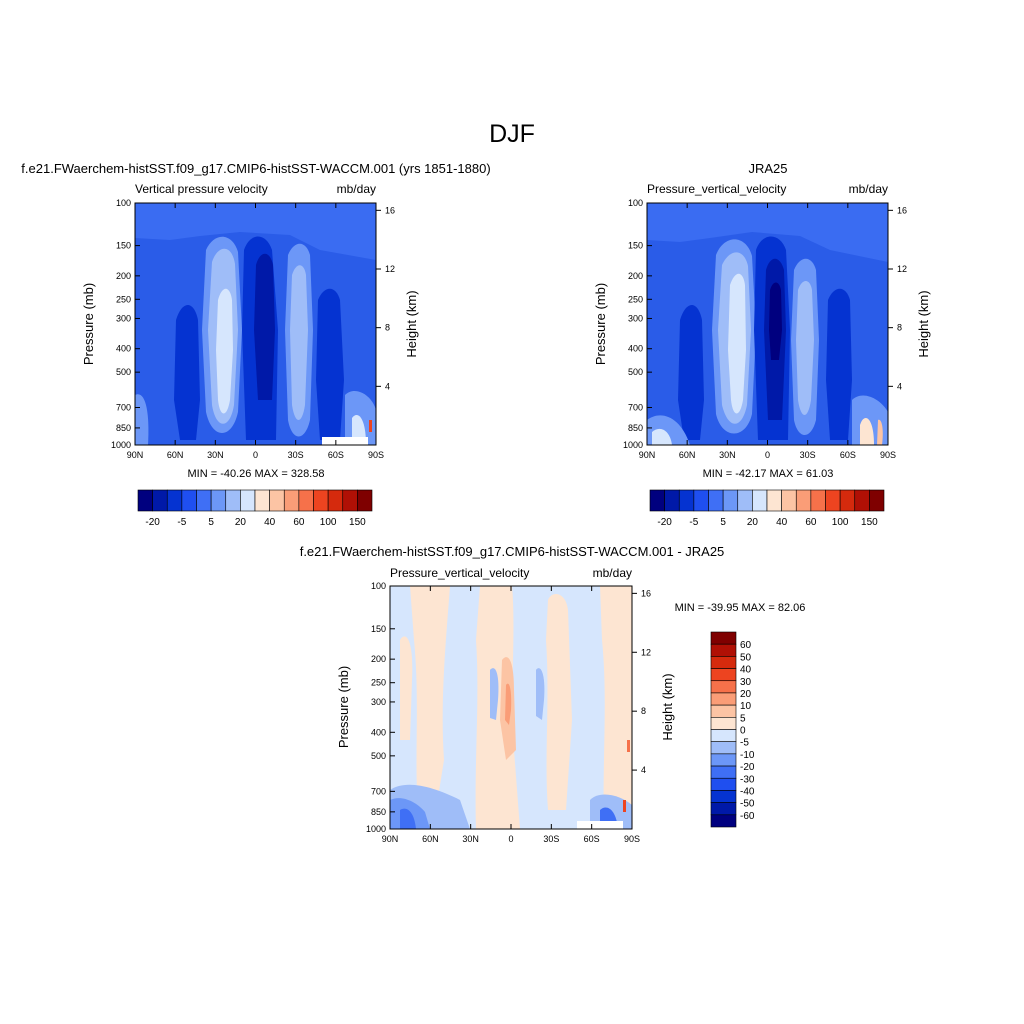 The image size is (1024, 1024). What do you see at coordinates (175, 455) in the screenshot?
I see `x-tick-label: 60N` at bounding box center [175, 455].